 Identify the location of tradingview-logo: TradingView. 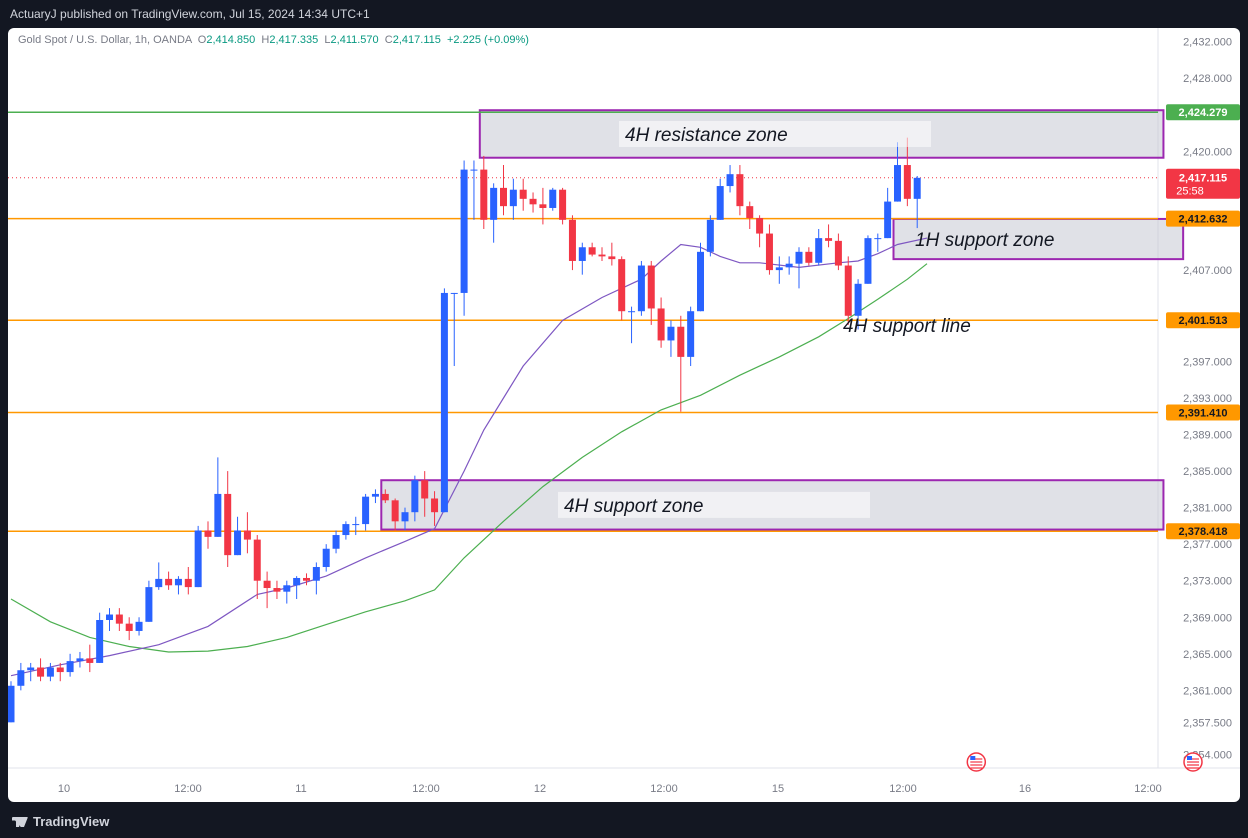
(60, 821).